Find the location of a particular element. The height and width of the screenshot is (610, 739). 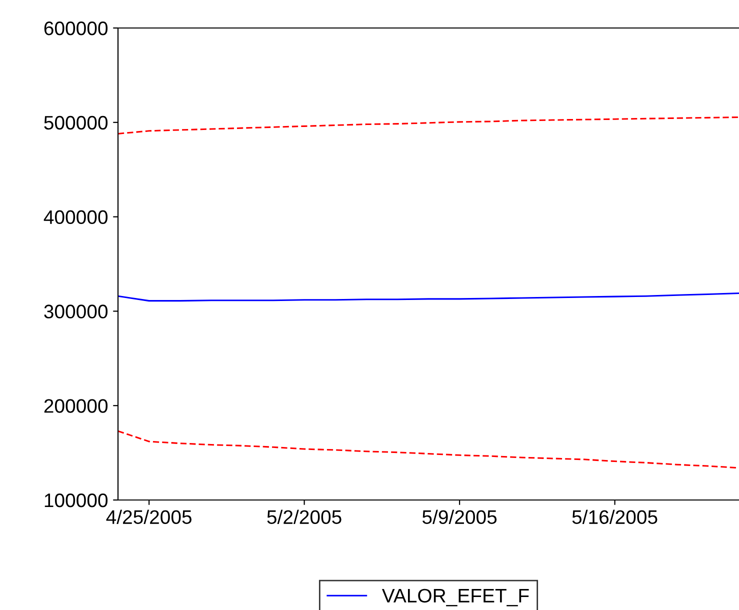

x-tick-label: 5/16/2005 is located at coordinates (615, 517).